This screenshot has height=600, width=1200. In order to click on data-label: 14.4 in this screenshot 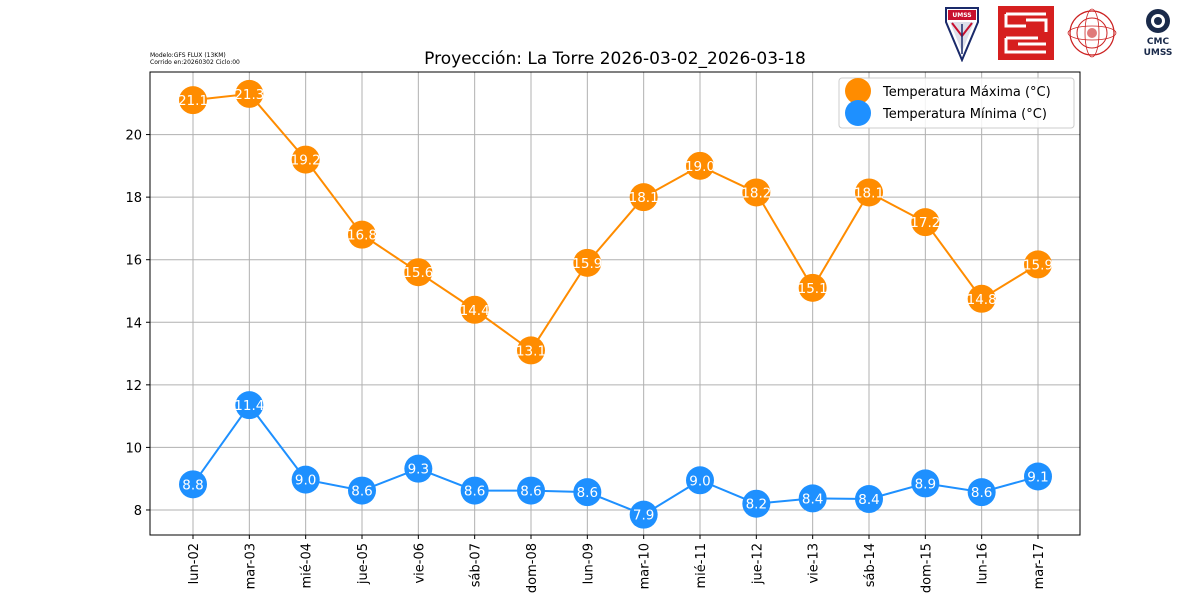, I will do `click(475, 311)`.